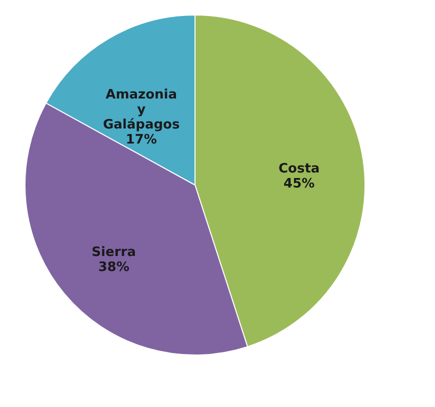 Image resolution: width=435 pixels, height=407 pixels. I want to click on data-label: 45%, so click(299, 184).